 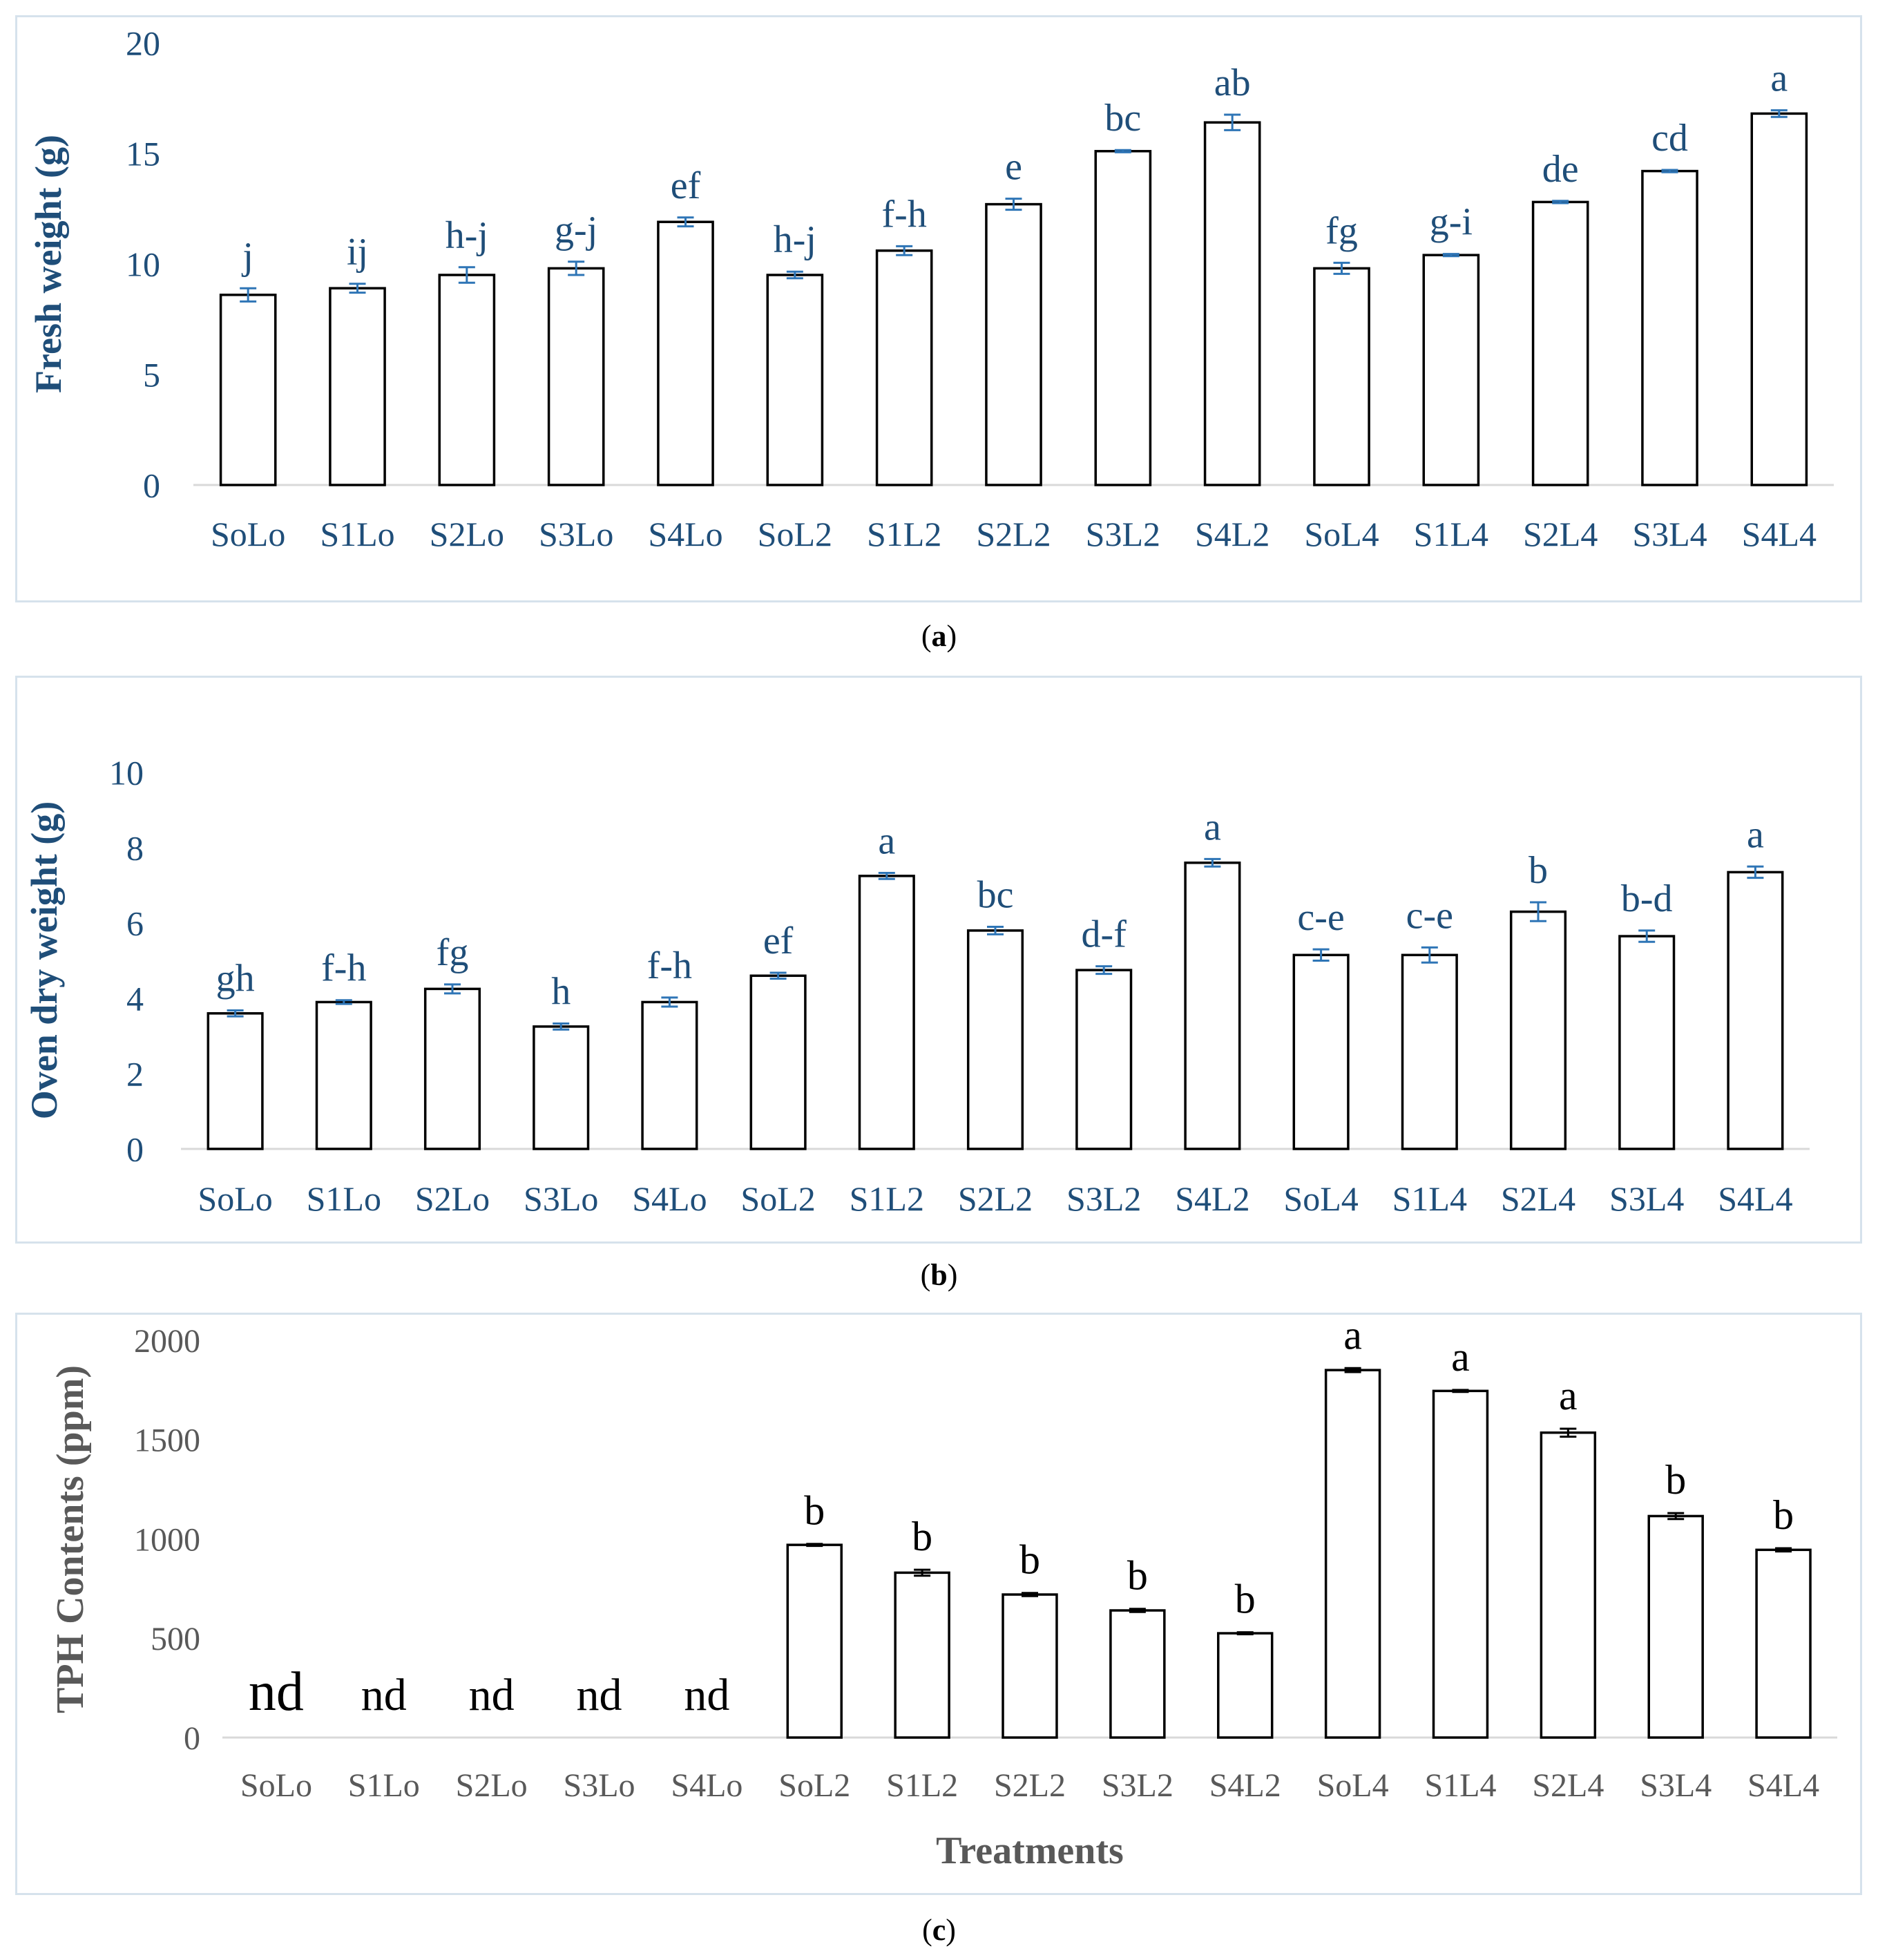 I want to click on chart-a-x-tick-label-12: S2L4, so click(x=1560, y=534).